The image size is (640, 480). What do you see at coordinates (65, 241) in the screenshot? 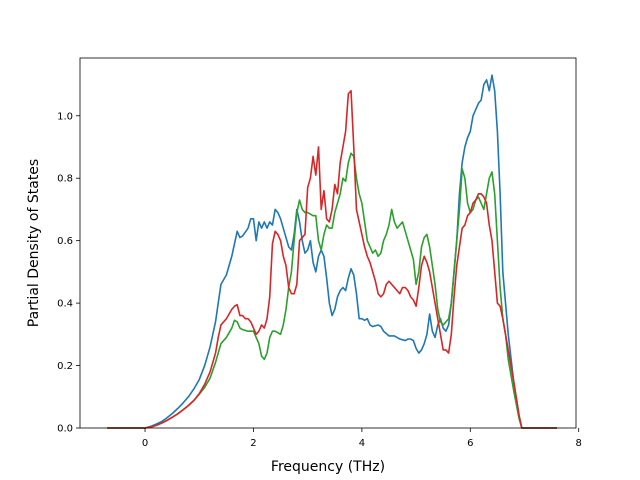
I see `y-tick-label: 0.6` at bounding box center [65, 241].